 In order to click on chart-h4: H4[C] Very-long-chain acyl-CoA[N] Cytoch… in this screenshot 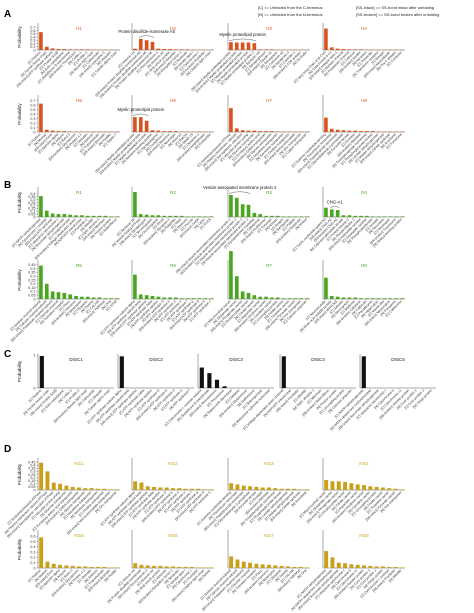, I will do `click(349, 53)`.